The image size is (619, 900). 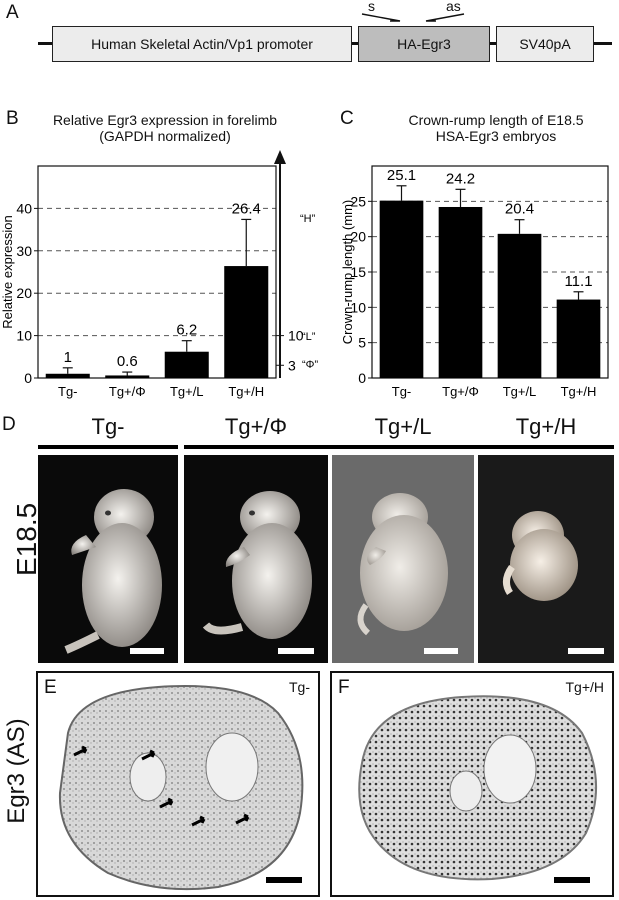 What do you see at coordinates (280, 157) in the screenshot?
I see `side-scale-arrowhead` at bounding box center [280, 157].